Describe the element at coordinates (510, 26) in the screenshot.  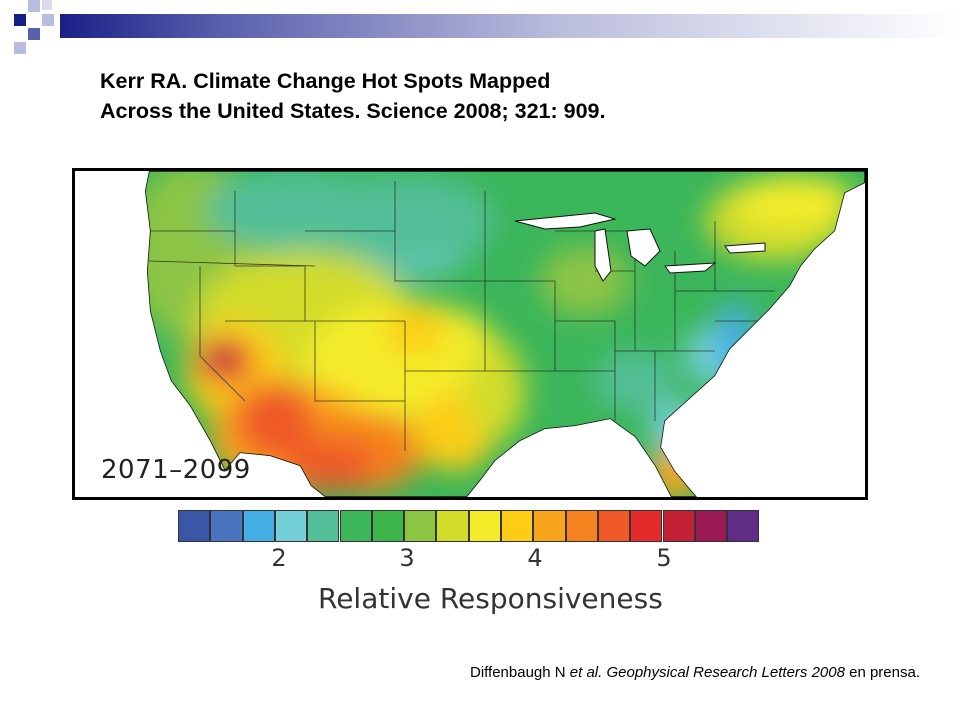
I see `title-decoration-bar` at that location.